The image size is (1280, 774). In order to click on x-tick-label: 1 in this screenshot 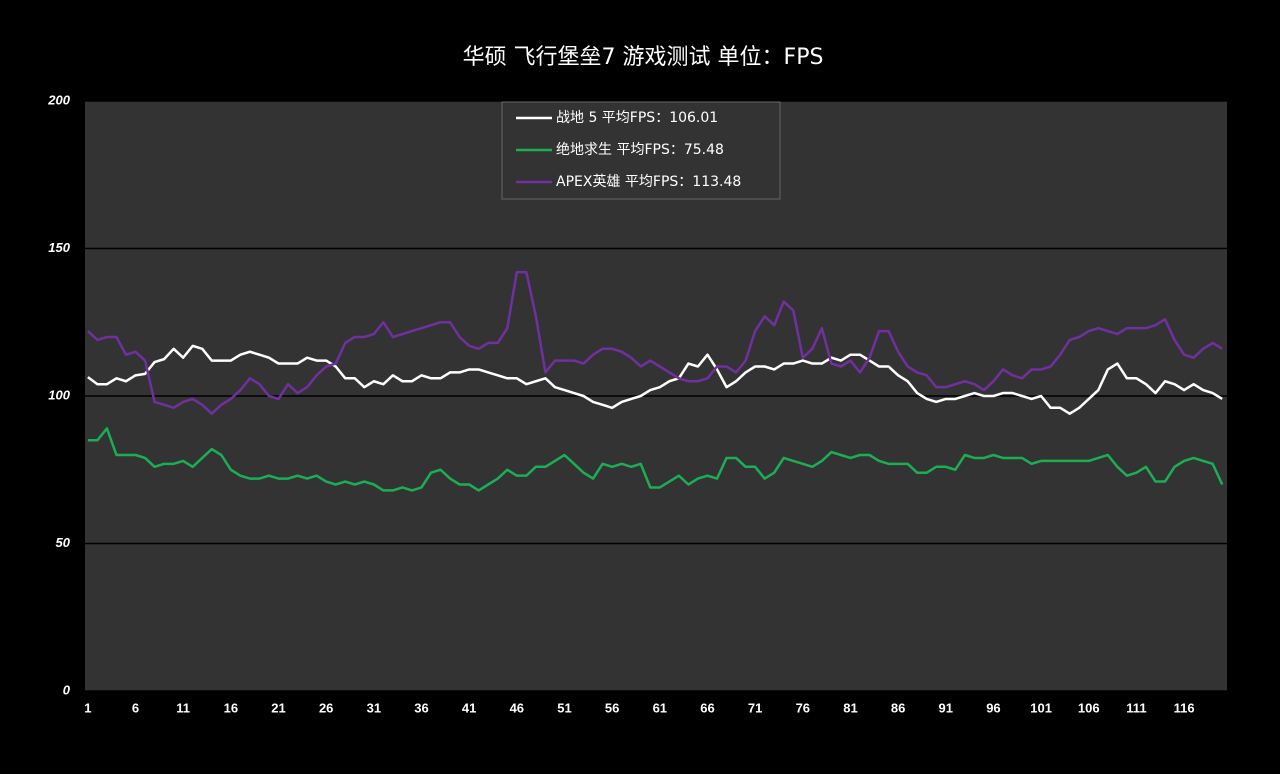, I will do `click(87, 707)`.